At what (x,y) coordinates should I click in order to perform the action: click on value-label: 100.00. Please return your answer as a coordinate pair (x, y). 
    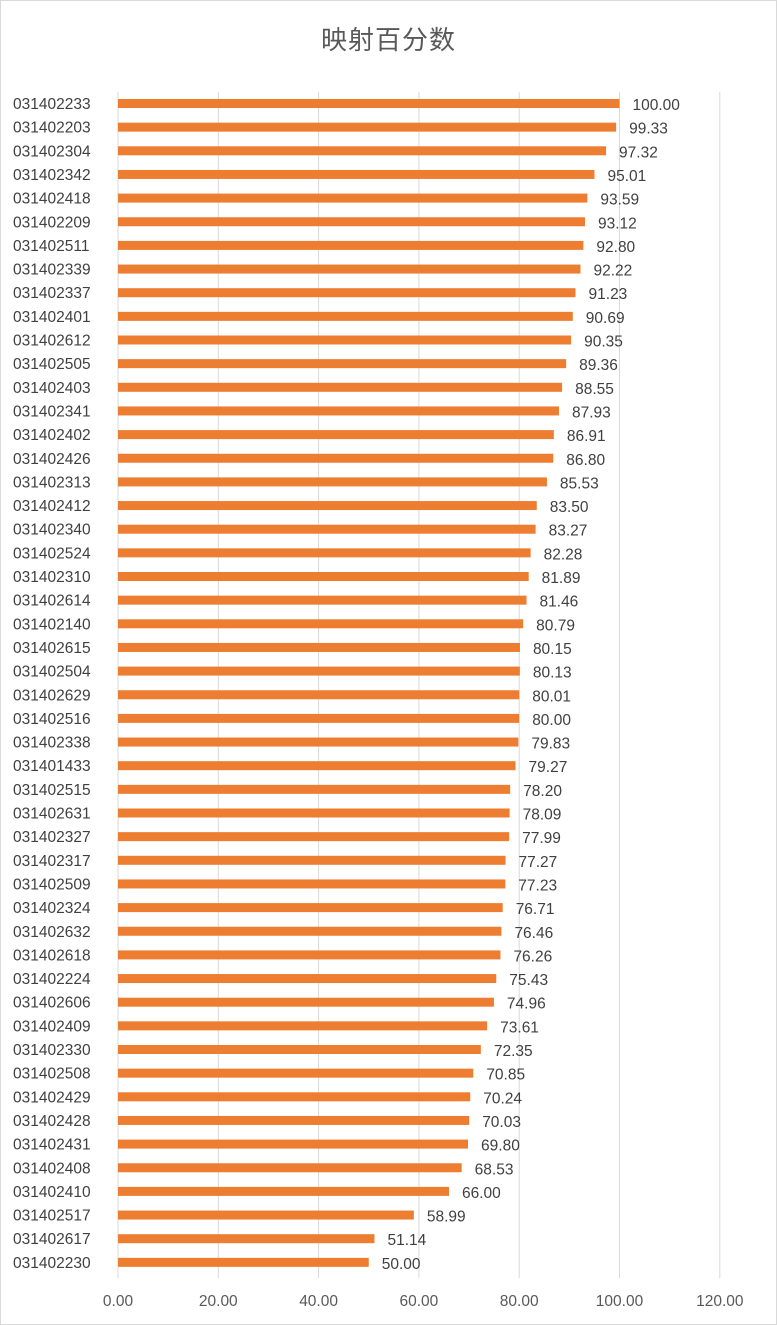
    Looking at the image, I should click on (657, 105).